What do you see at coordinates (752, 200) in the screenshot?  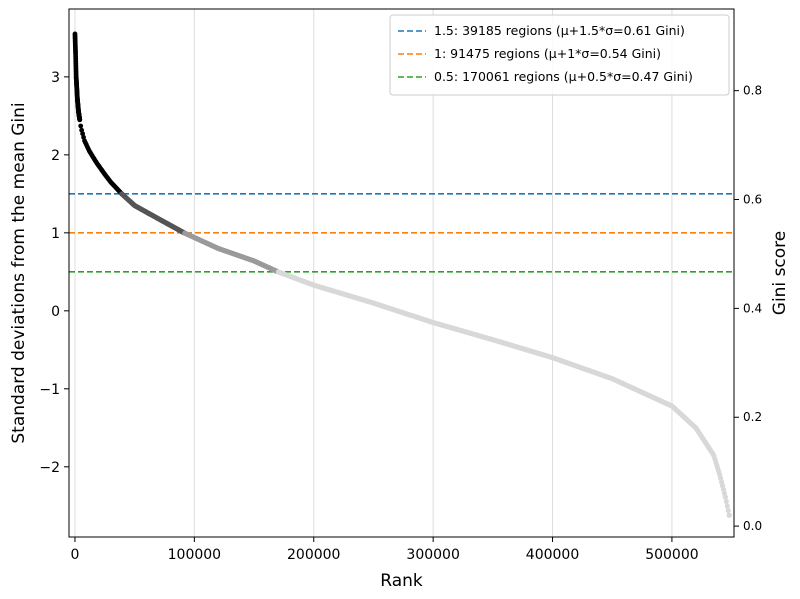 I see `y2-tick-label: 0.6` at bounding box center [752, 200].